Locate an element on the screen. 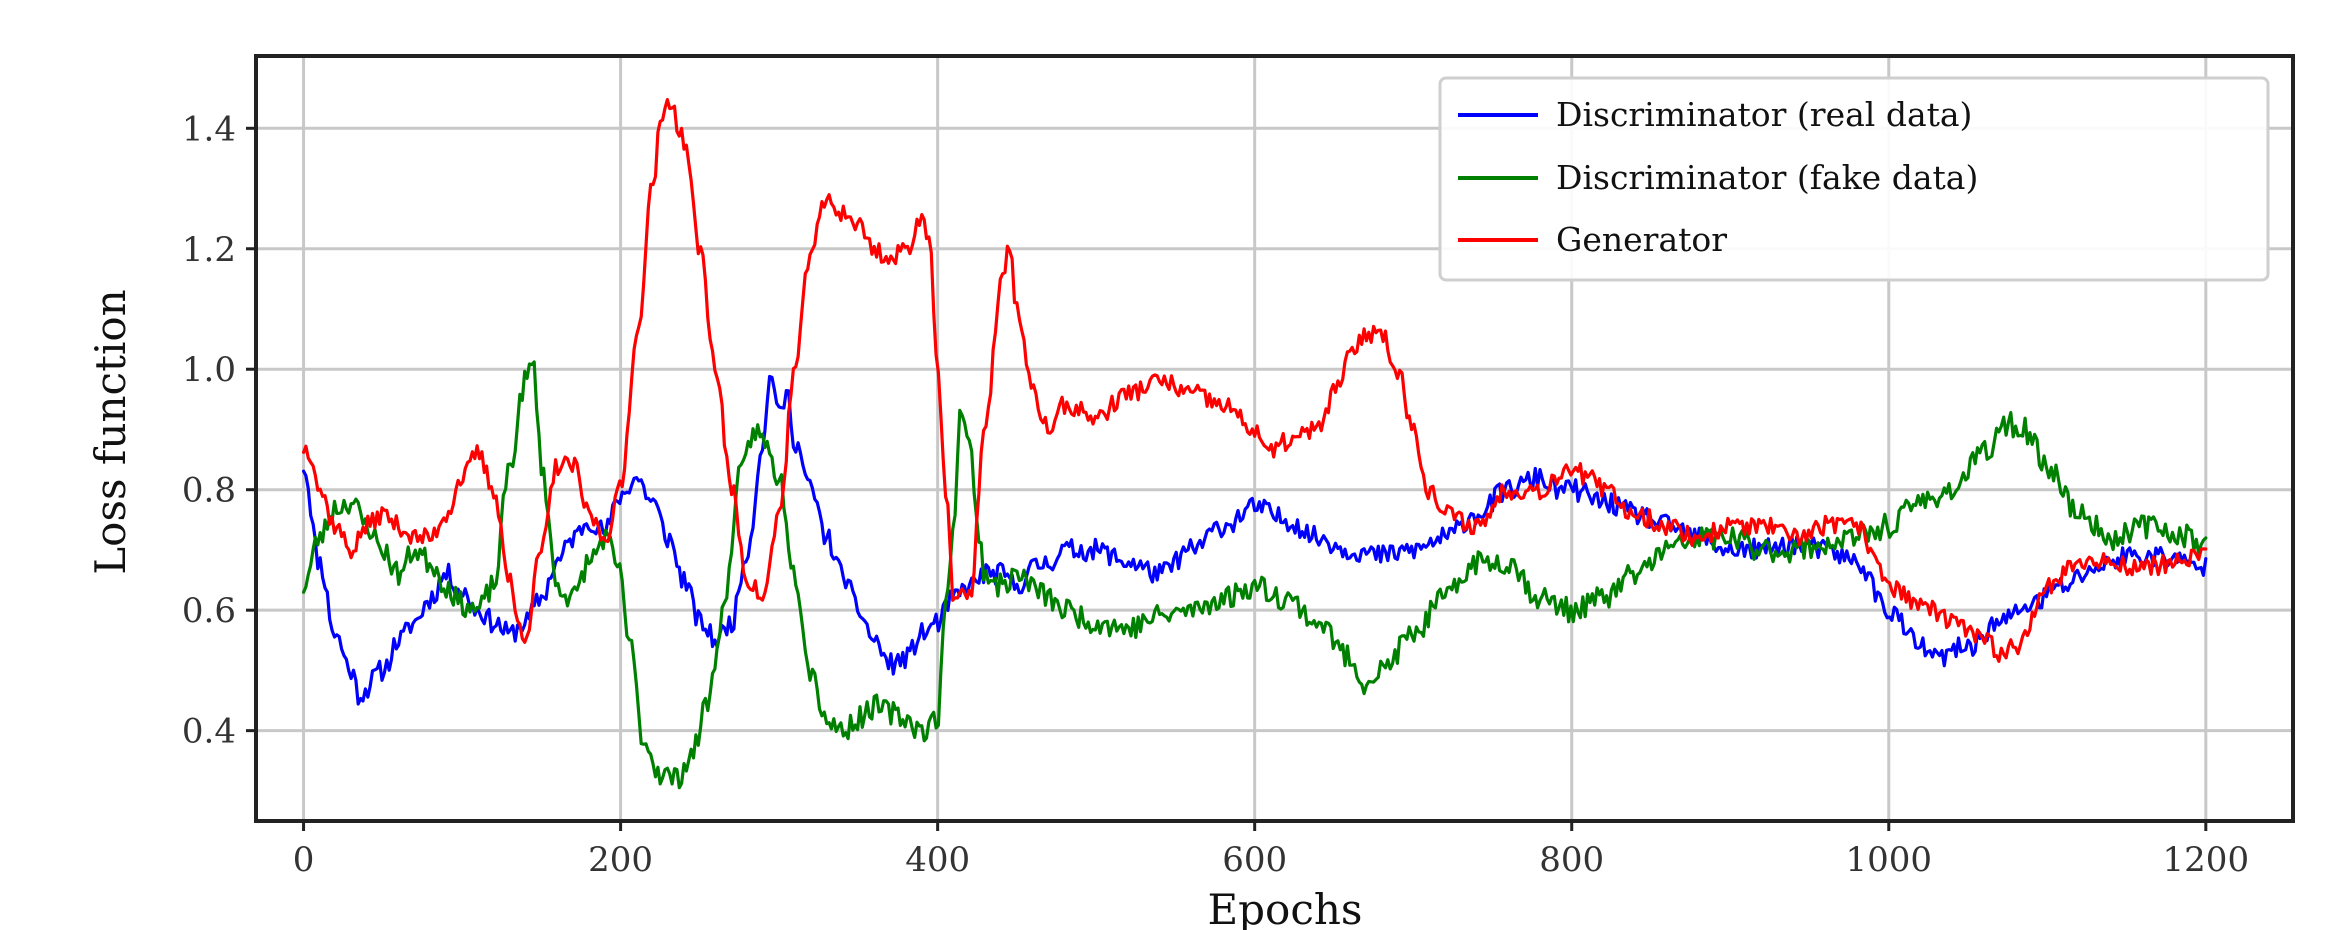 The image size is (2339, 930). legend-label-fake: Discriminator (fake data) is located at coordinates (1767, 177).